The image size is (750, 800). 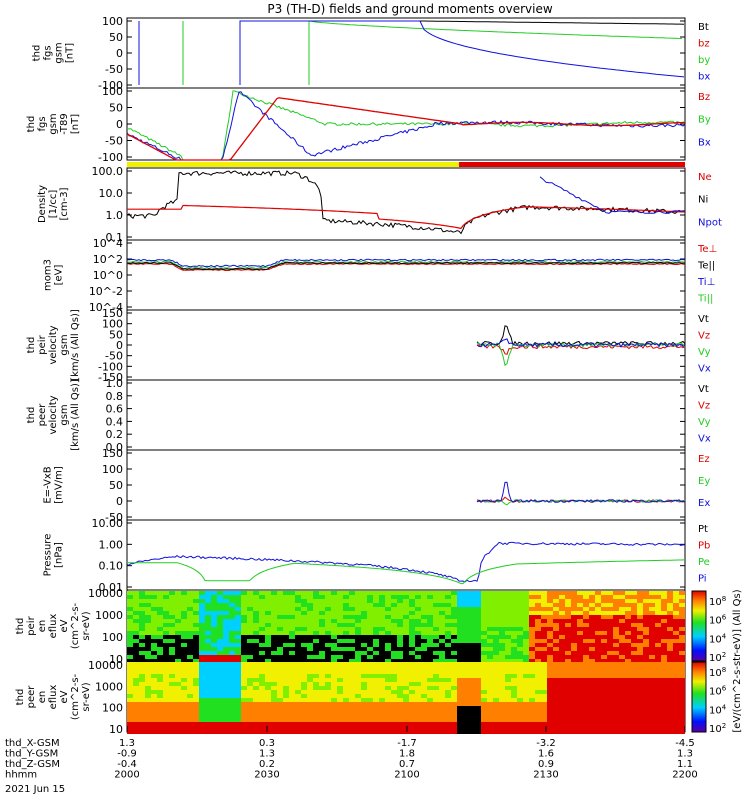 I want to click on colorbar-tick: 102, so click(x=717, y=657).